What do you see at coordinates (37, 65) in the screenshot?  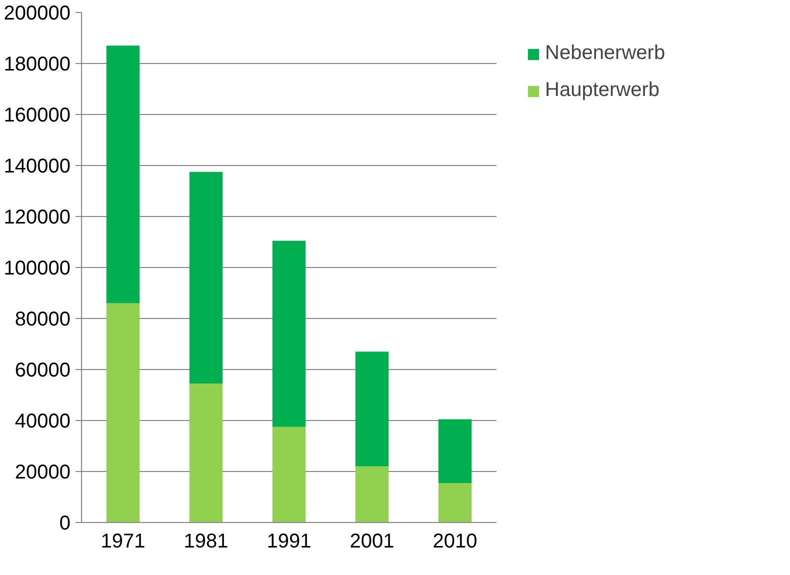 I see `y-tick-label: 180000` at bounding box center [37, 65].